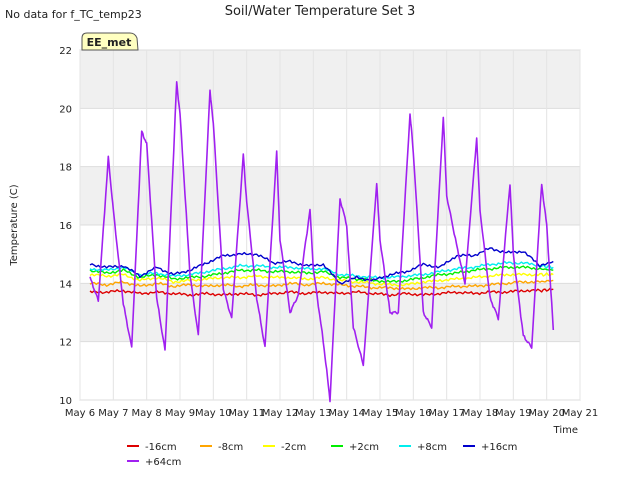  What do you see at coordinates (65, 168) in the screenshot?
I see `y-tick-label: 18` at bounding box center [65, 168].